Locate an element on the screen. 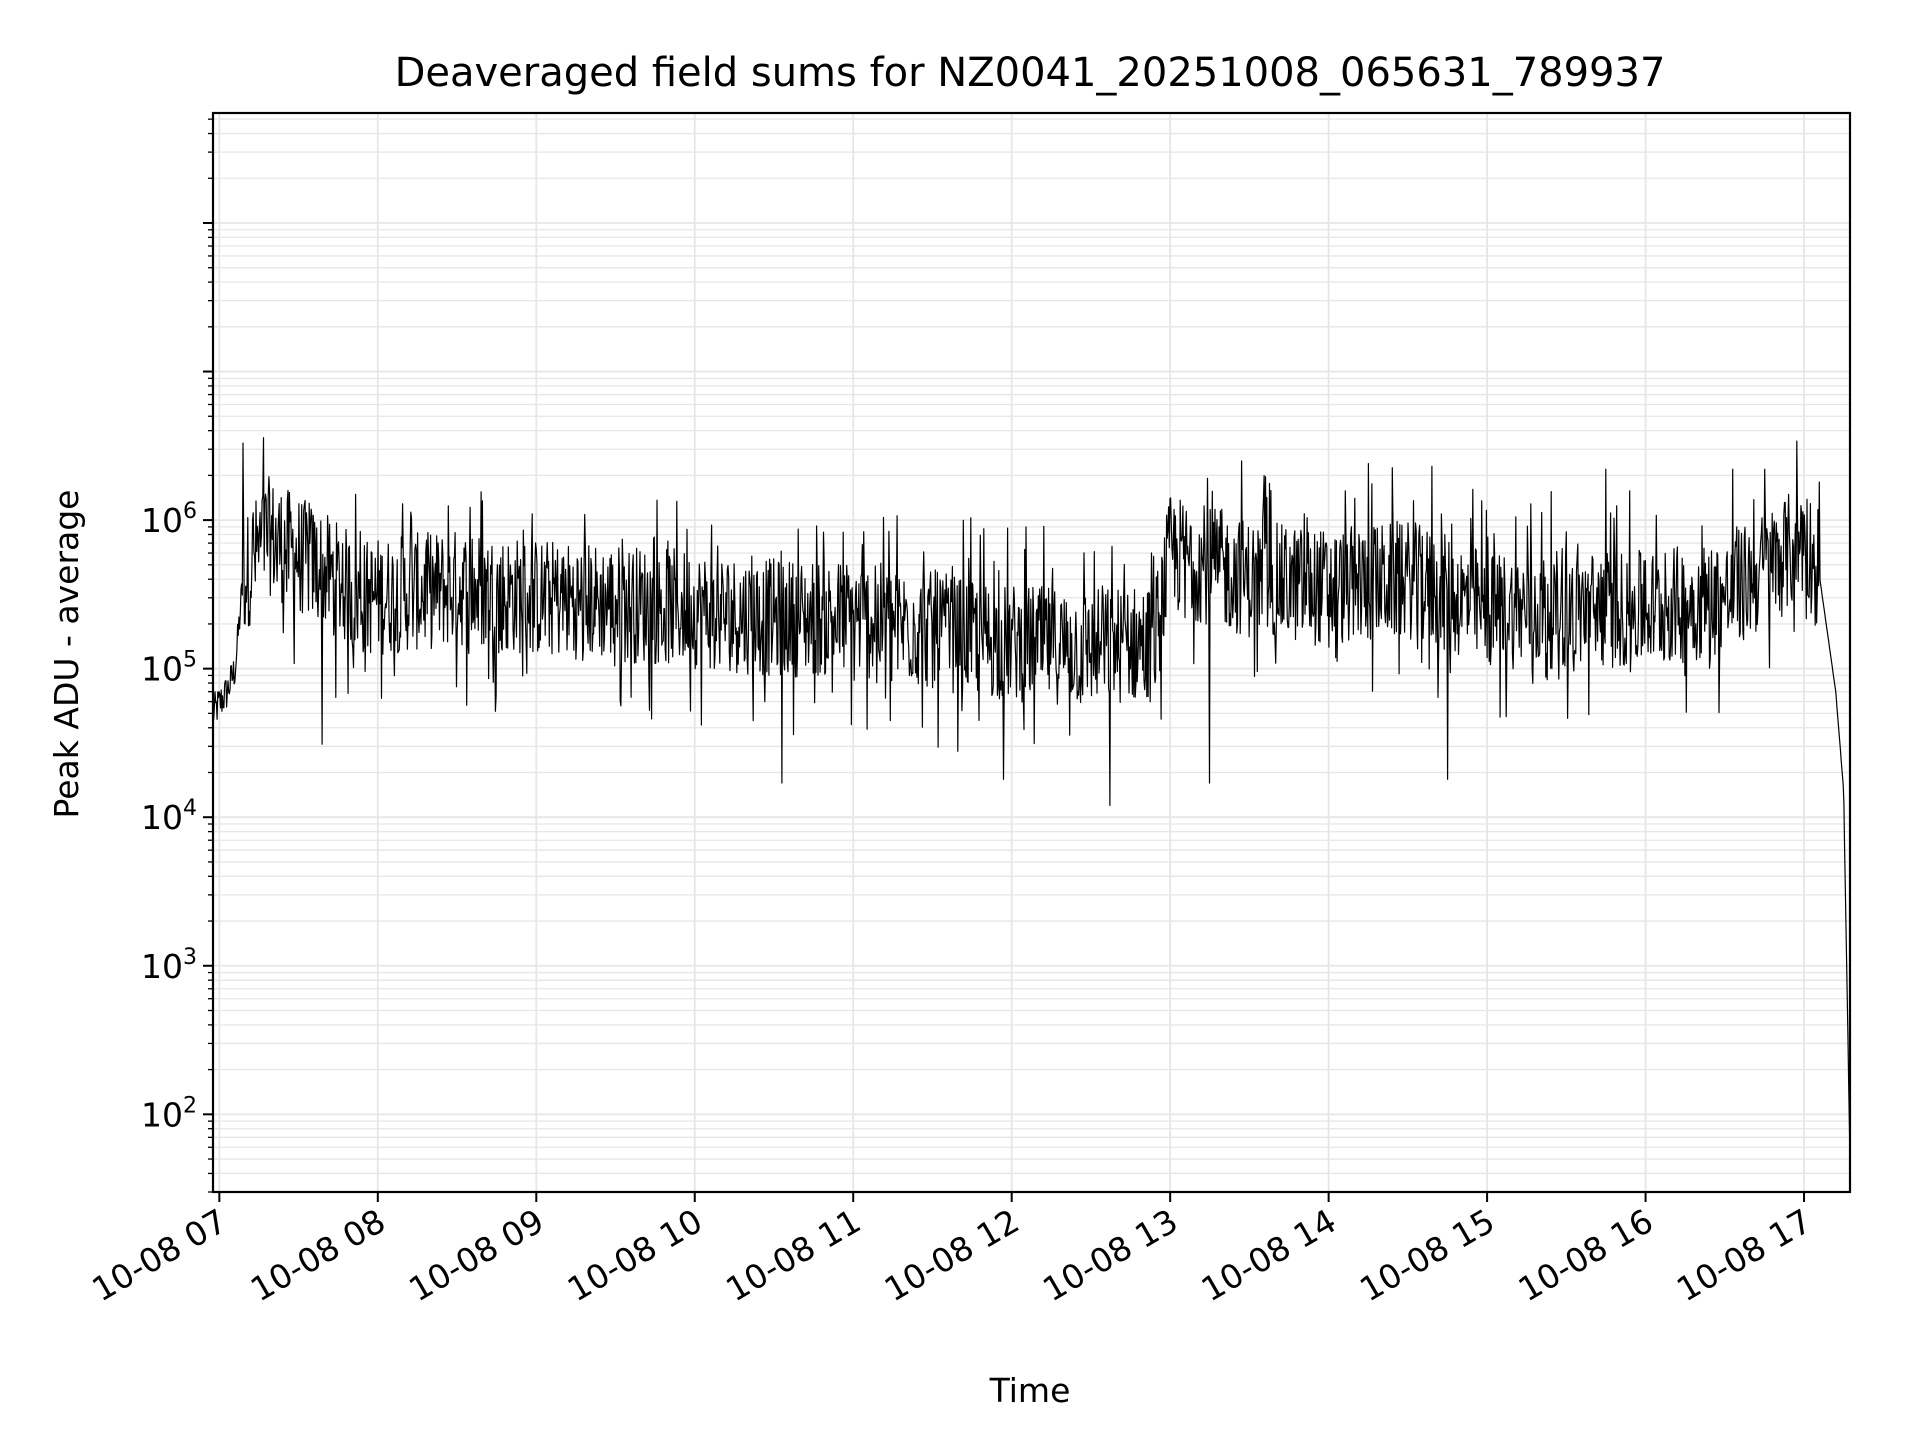  y-tick-exponent: 4 is located at coordinates (190, 808).